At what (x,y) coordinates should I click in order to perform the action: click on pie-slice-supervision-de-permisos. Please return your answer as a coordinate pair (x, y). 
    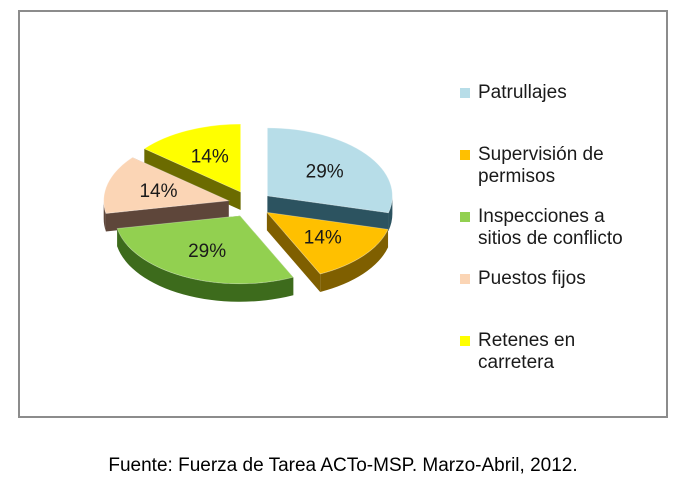
    Looking at the image, I should click on (327, 251).